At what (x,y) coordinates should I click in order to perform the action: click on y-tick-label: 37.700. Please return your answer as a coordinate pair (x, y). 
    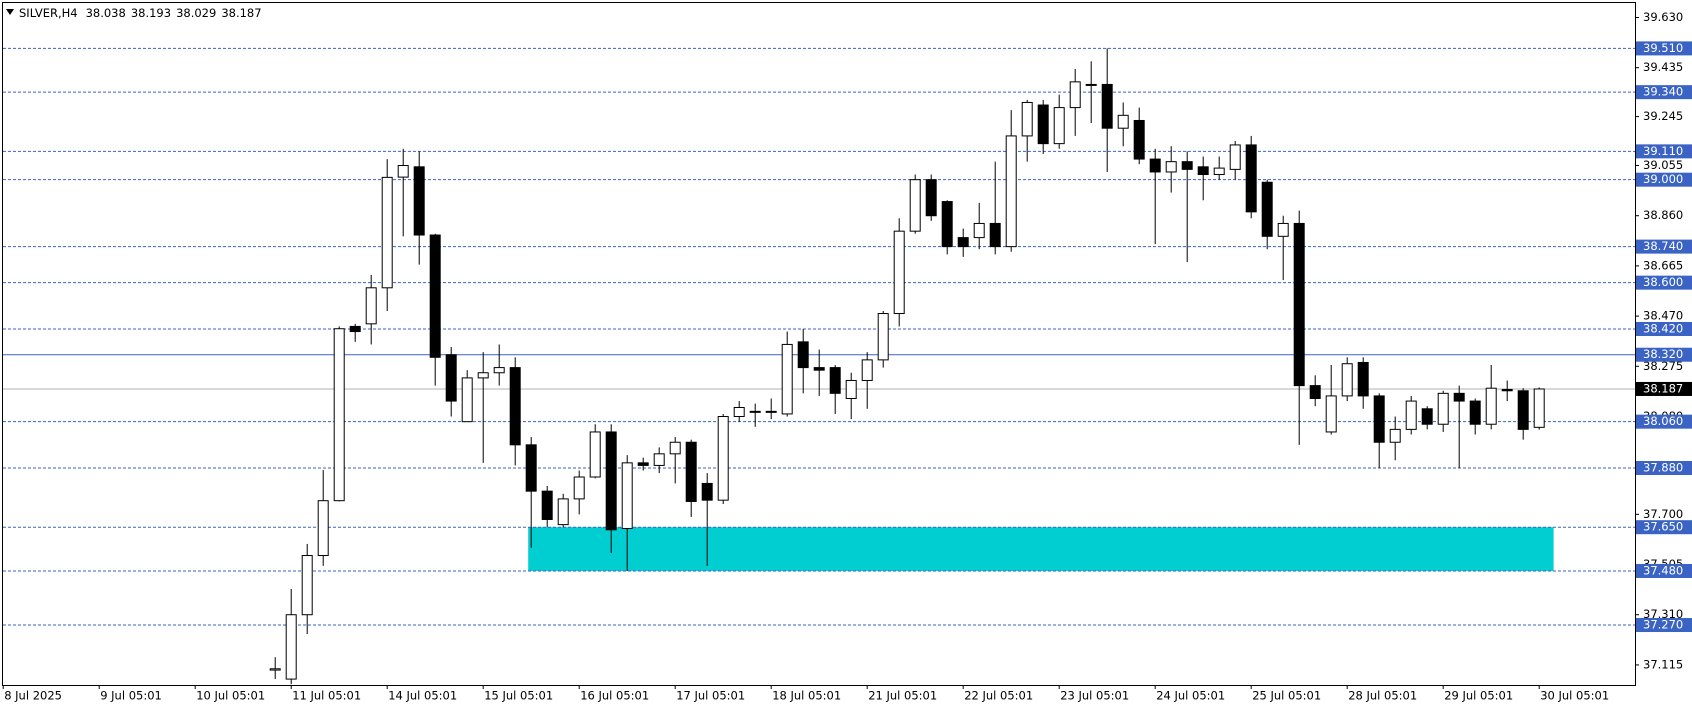
    Looking at the image, I should click on (1663, 514).